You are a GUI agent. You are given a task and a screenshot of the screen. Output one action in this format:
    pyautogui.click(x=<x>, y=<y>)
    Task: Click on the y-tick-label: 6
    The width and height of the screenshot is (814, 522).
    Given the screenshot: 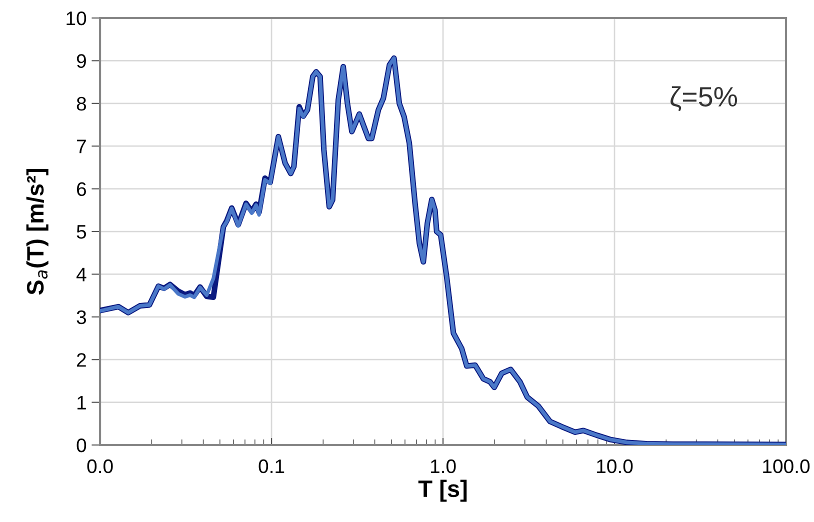 What is the action you would take?
    pyautogui.click(x=81, y=189)
    